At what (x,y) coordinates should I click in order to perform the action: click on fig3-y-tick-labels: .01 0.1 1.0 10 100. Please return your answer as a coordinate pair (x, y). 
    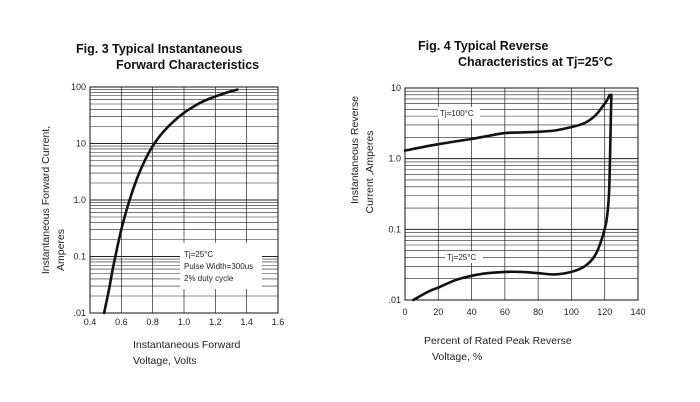
    Looking at the image, I should click on (78, 200).